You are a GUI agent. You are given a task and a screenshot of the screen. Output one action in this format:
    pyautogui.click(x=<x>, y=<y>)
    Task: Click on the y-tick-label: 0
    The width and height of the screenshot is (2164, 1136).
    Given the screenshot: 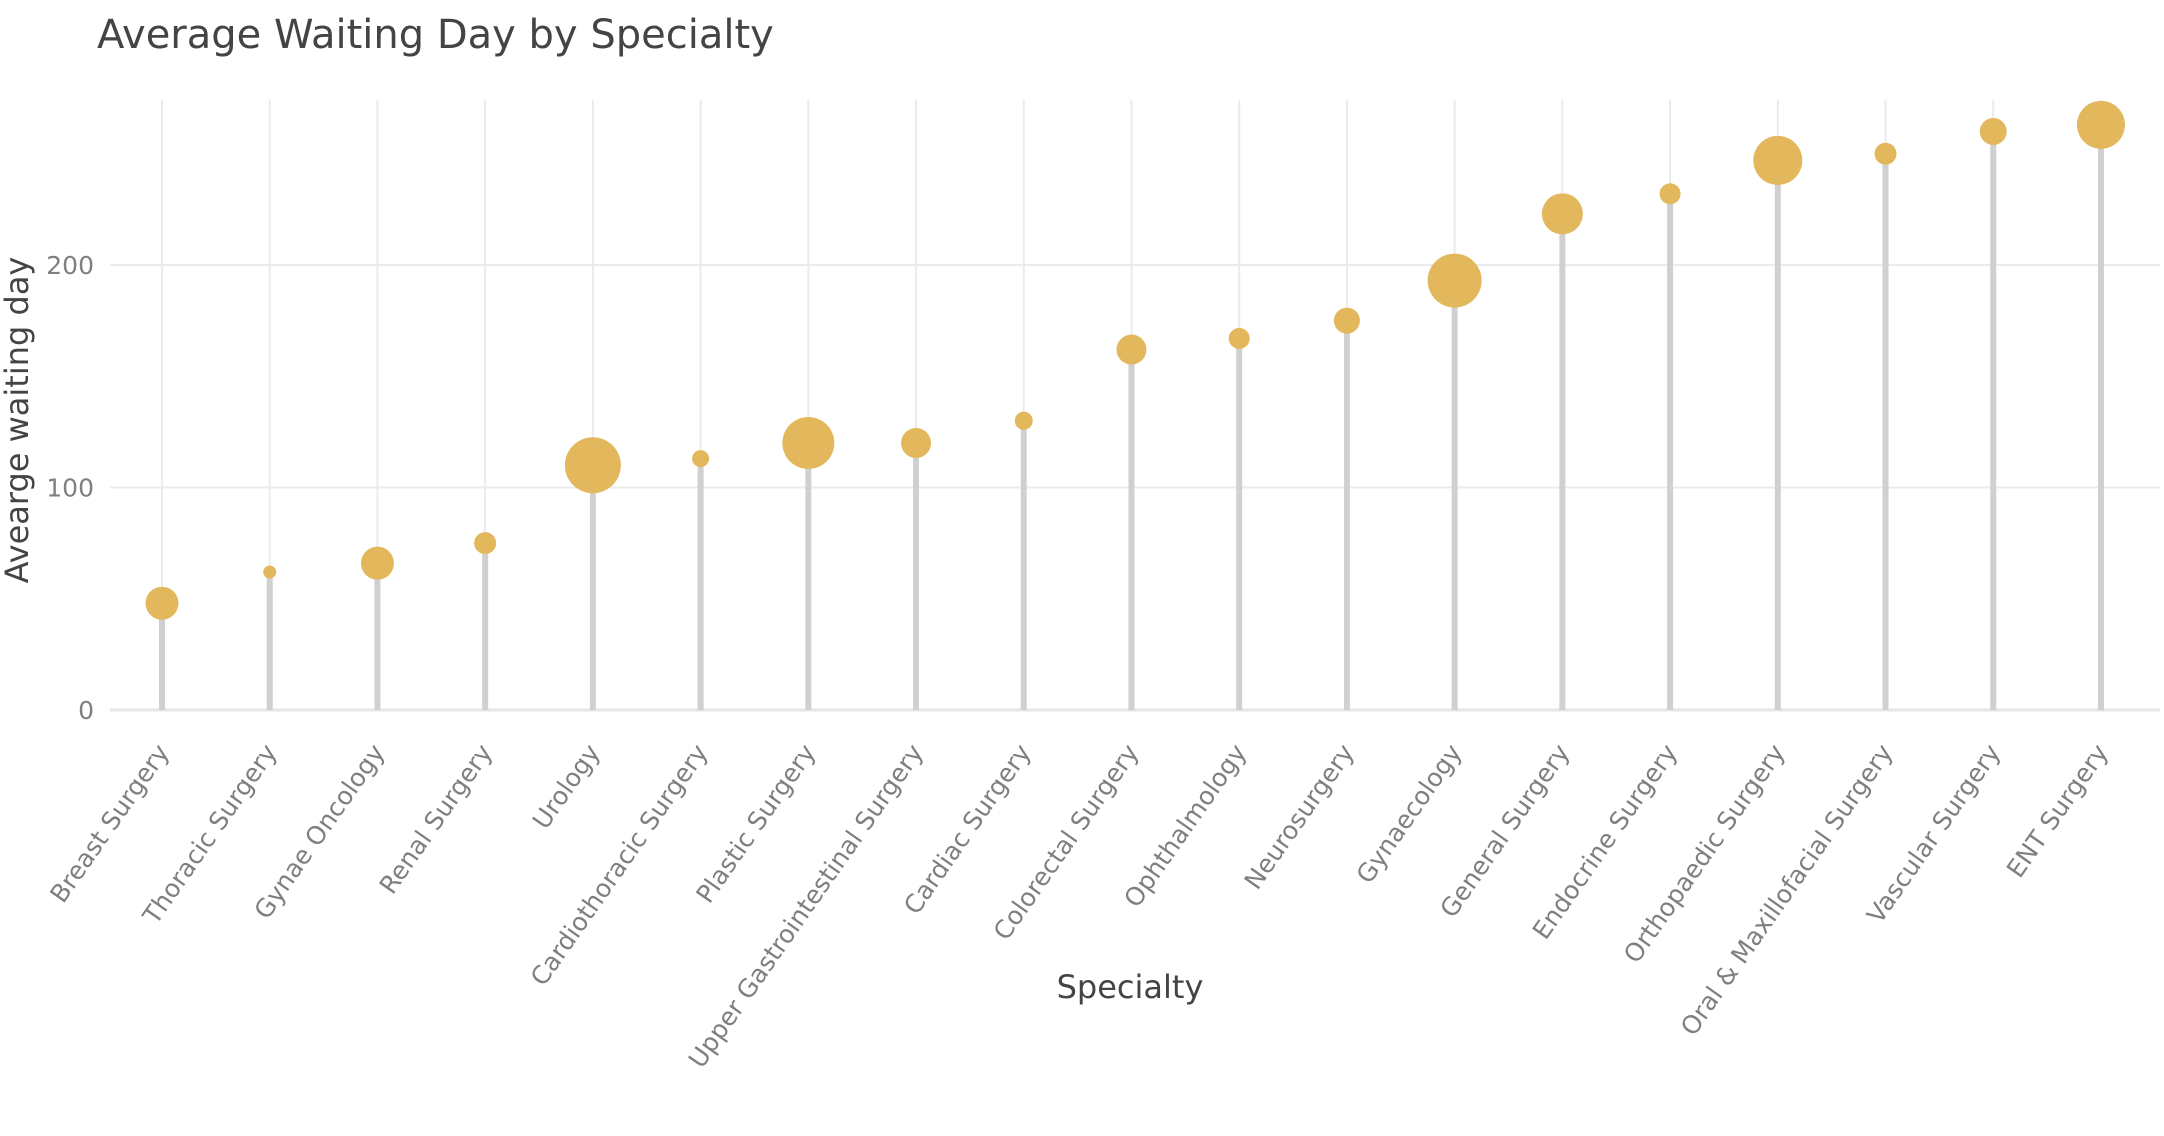 What is the action you would take?
    pyautogui.click(x=86, y=710)
    